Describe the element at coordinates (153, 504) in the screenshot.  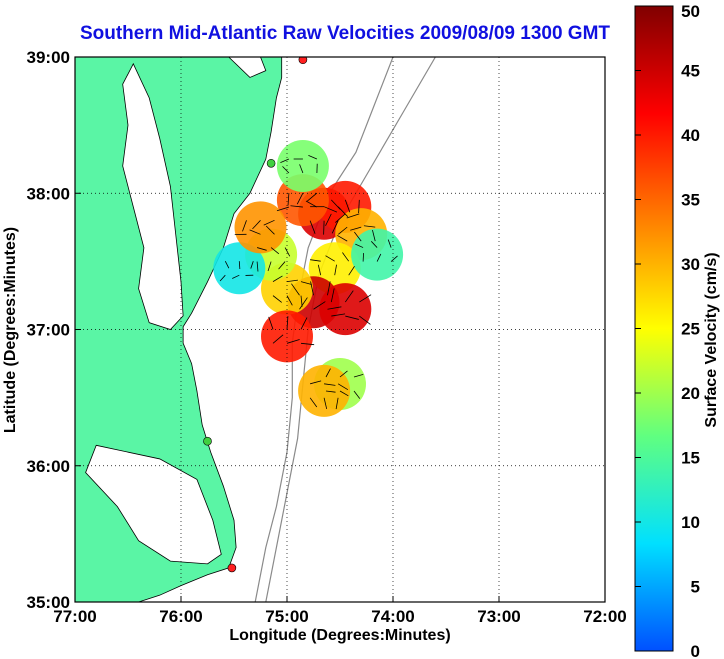
I see `pamlico-sound` at that location.